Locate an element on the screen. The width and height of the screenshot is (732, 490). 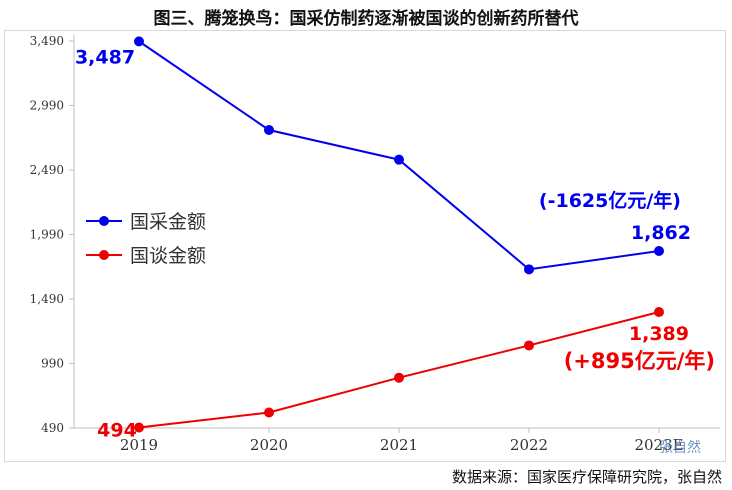
legend-label: 国采金额 is located at coordinates (168, 222).